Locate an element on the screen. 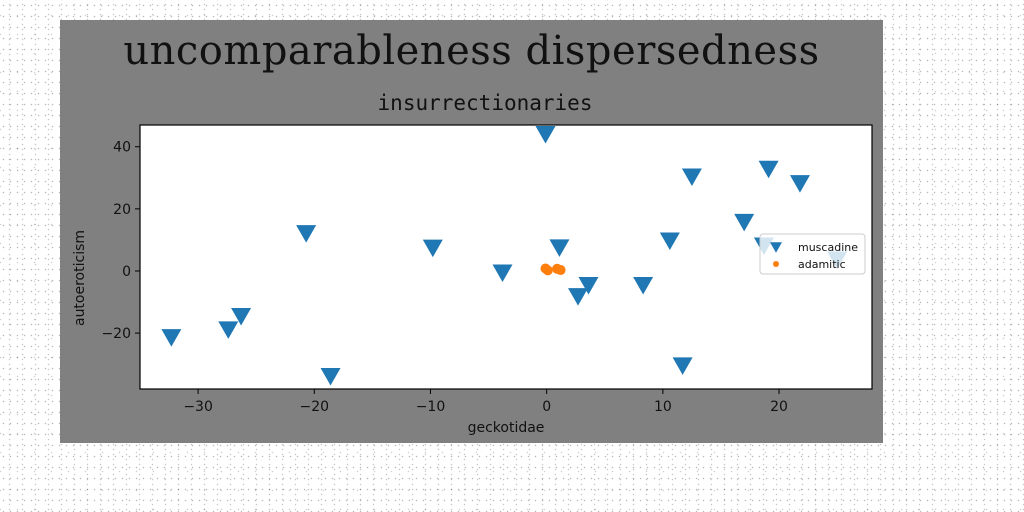 This screenshot has width=1024, height=512. x-axis-label: geckotidae is located at coordinates (506, 428).